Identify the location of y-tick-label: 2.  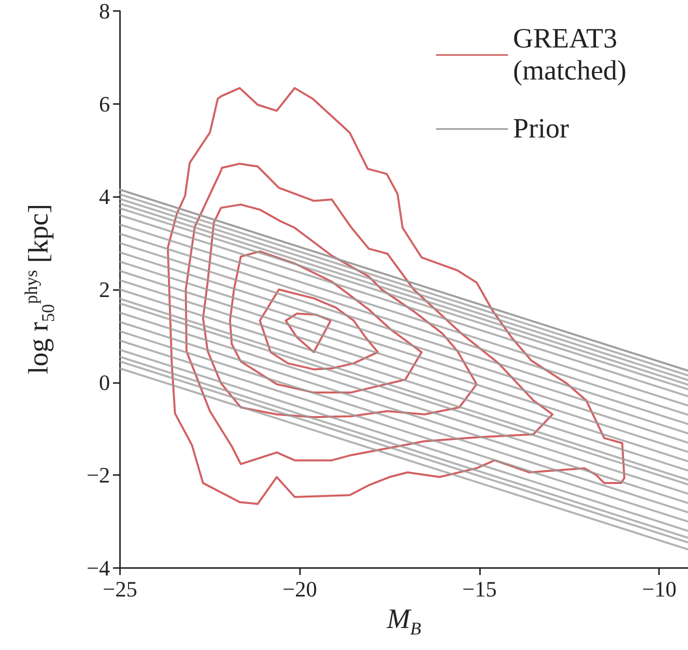
(104, 289).